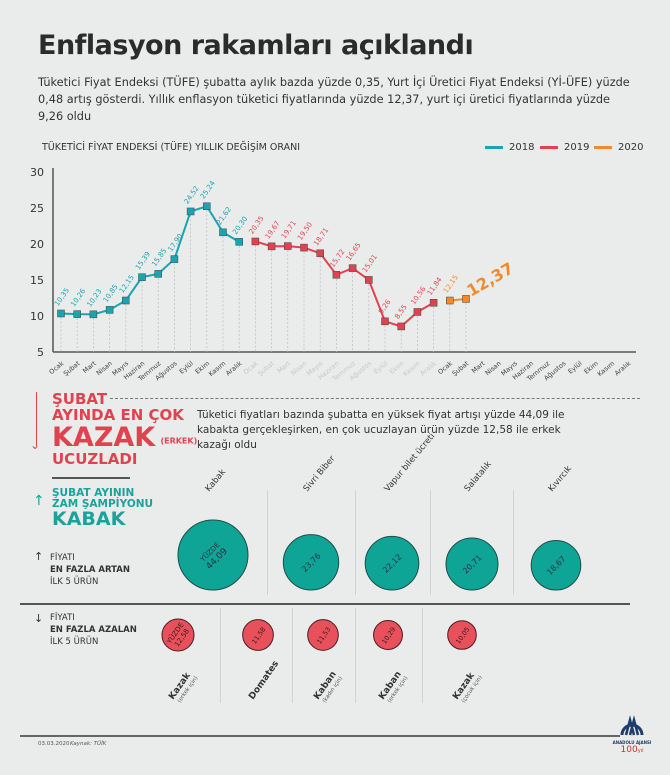  I want to click on up-headline: ŞUBAT AYININ ZAM ŞAMPİYONU KABAK, so click(103, 509).